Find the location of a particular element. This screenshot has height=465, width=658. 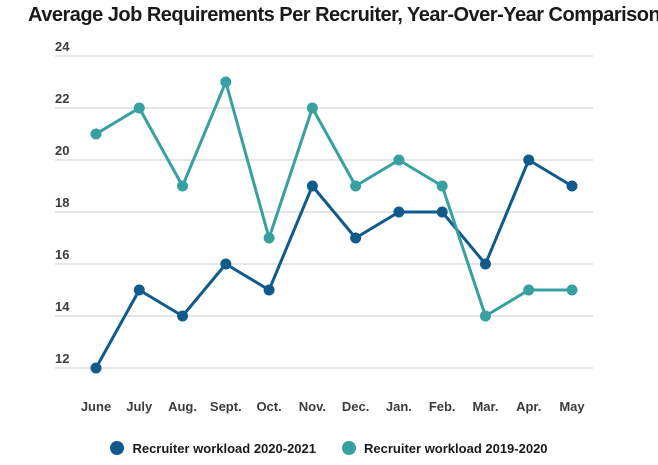

legend-dot-2019-2020-icon is located at coordinates (349, 448).